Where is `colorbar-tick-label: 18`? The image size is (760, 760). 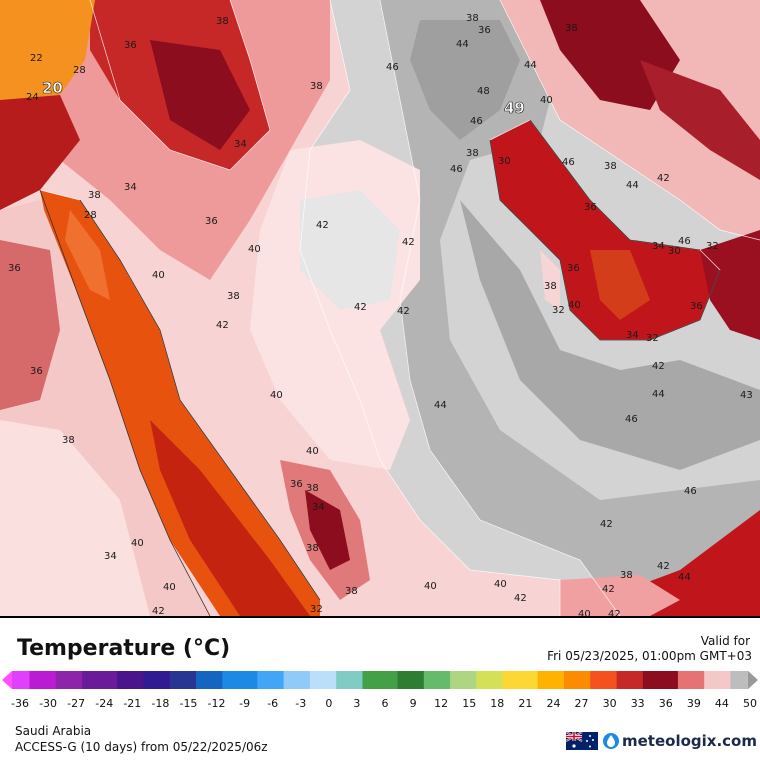
colorbar-tick-label: 18 is located at coordinates (497, 702).